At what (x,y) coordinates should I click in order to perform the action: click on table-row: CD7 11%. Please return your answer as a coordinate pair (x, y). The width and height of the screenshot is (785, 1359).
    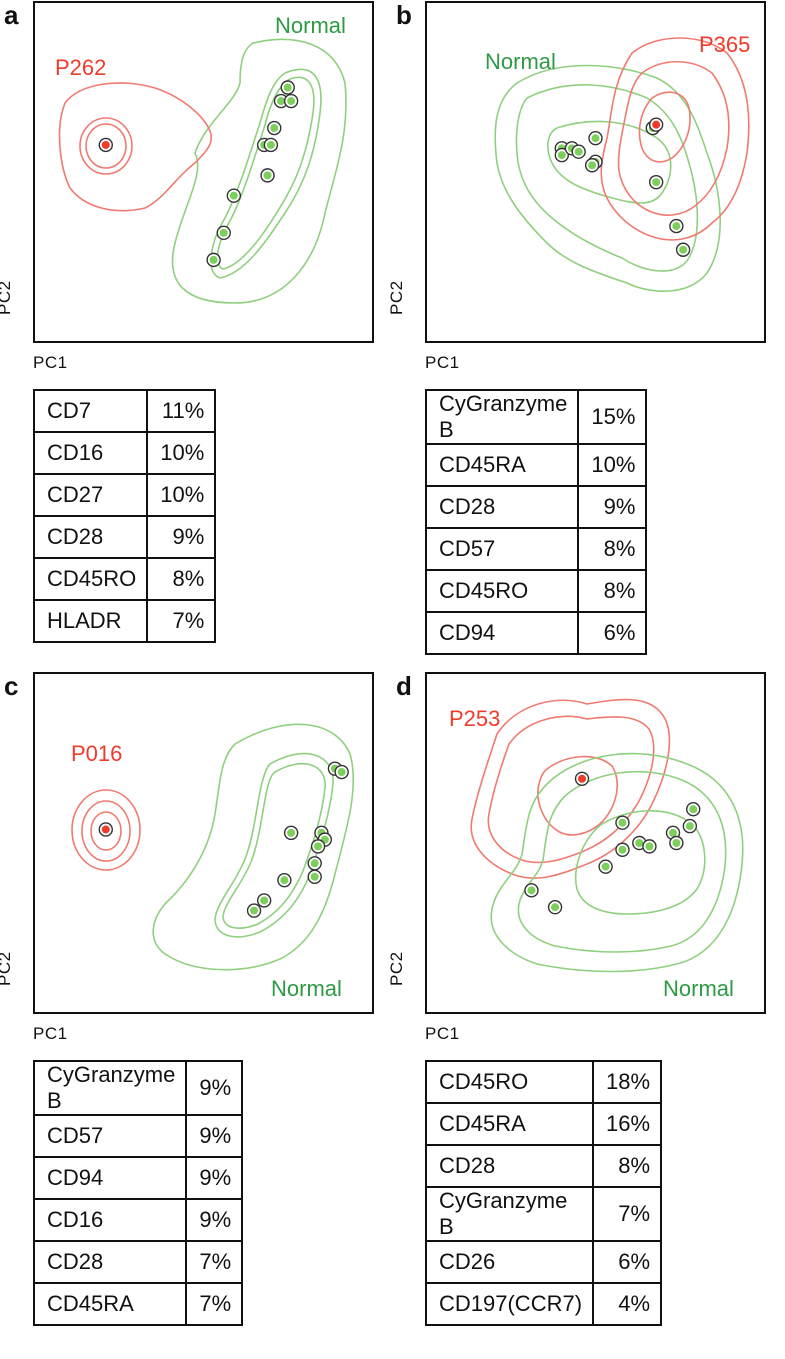
    Looking at the image, I should click on (124, 411).